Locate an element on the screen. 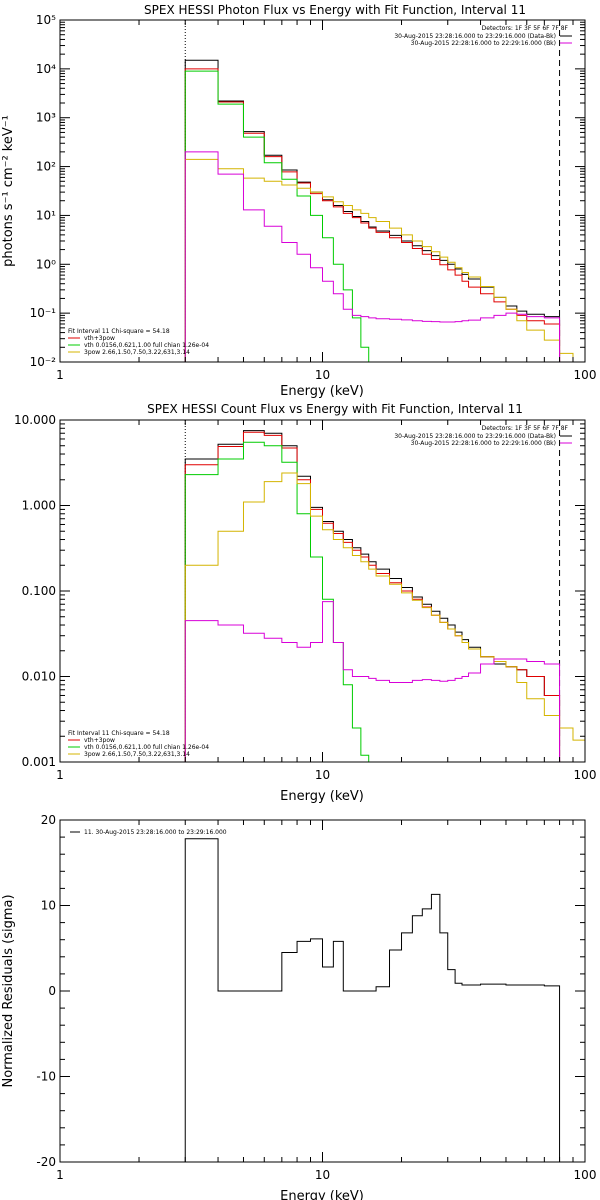 The image size is (600, 1200). y-tick-label: 10⁵ is located at coordinates (46, 20).